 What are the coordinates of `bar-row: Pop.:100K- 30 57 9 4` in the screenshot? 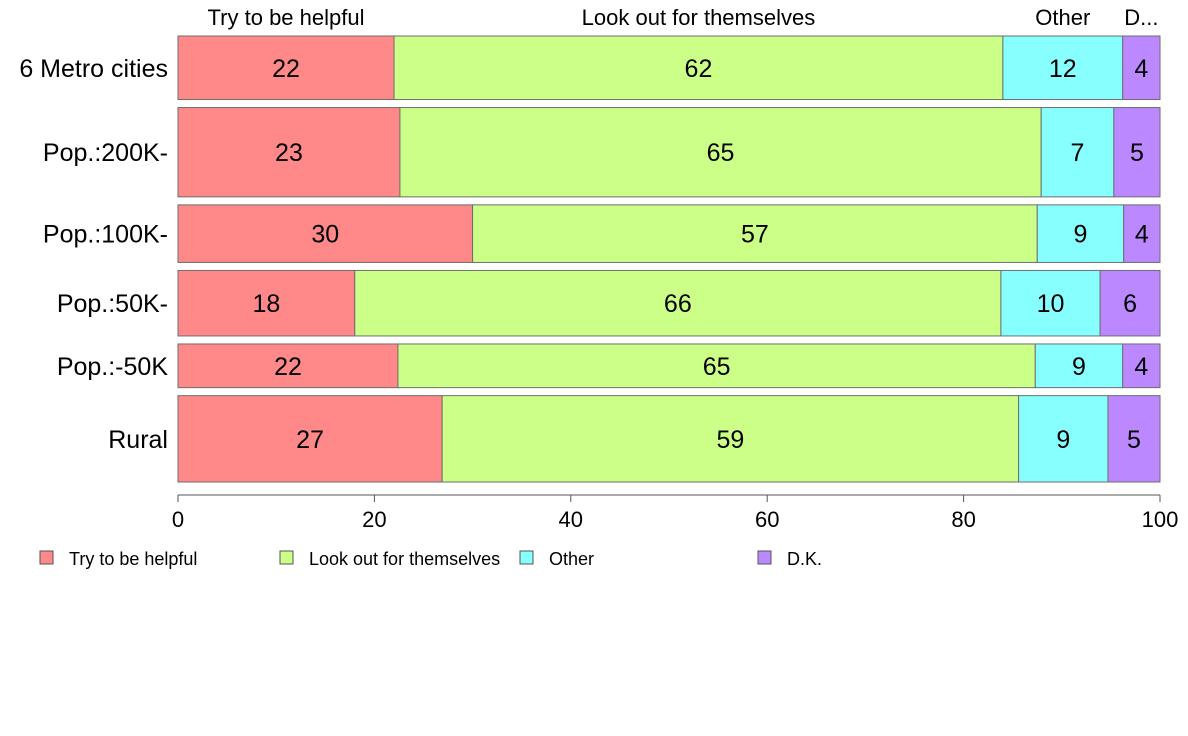 It's located at (602, 233).